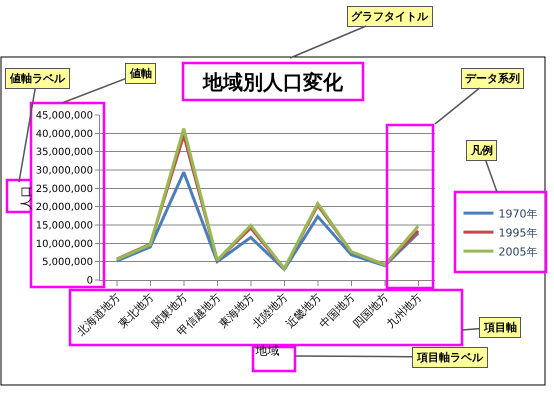  I want to click on text: グラフタイトル, so click(390, 16).